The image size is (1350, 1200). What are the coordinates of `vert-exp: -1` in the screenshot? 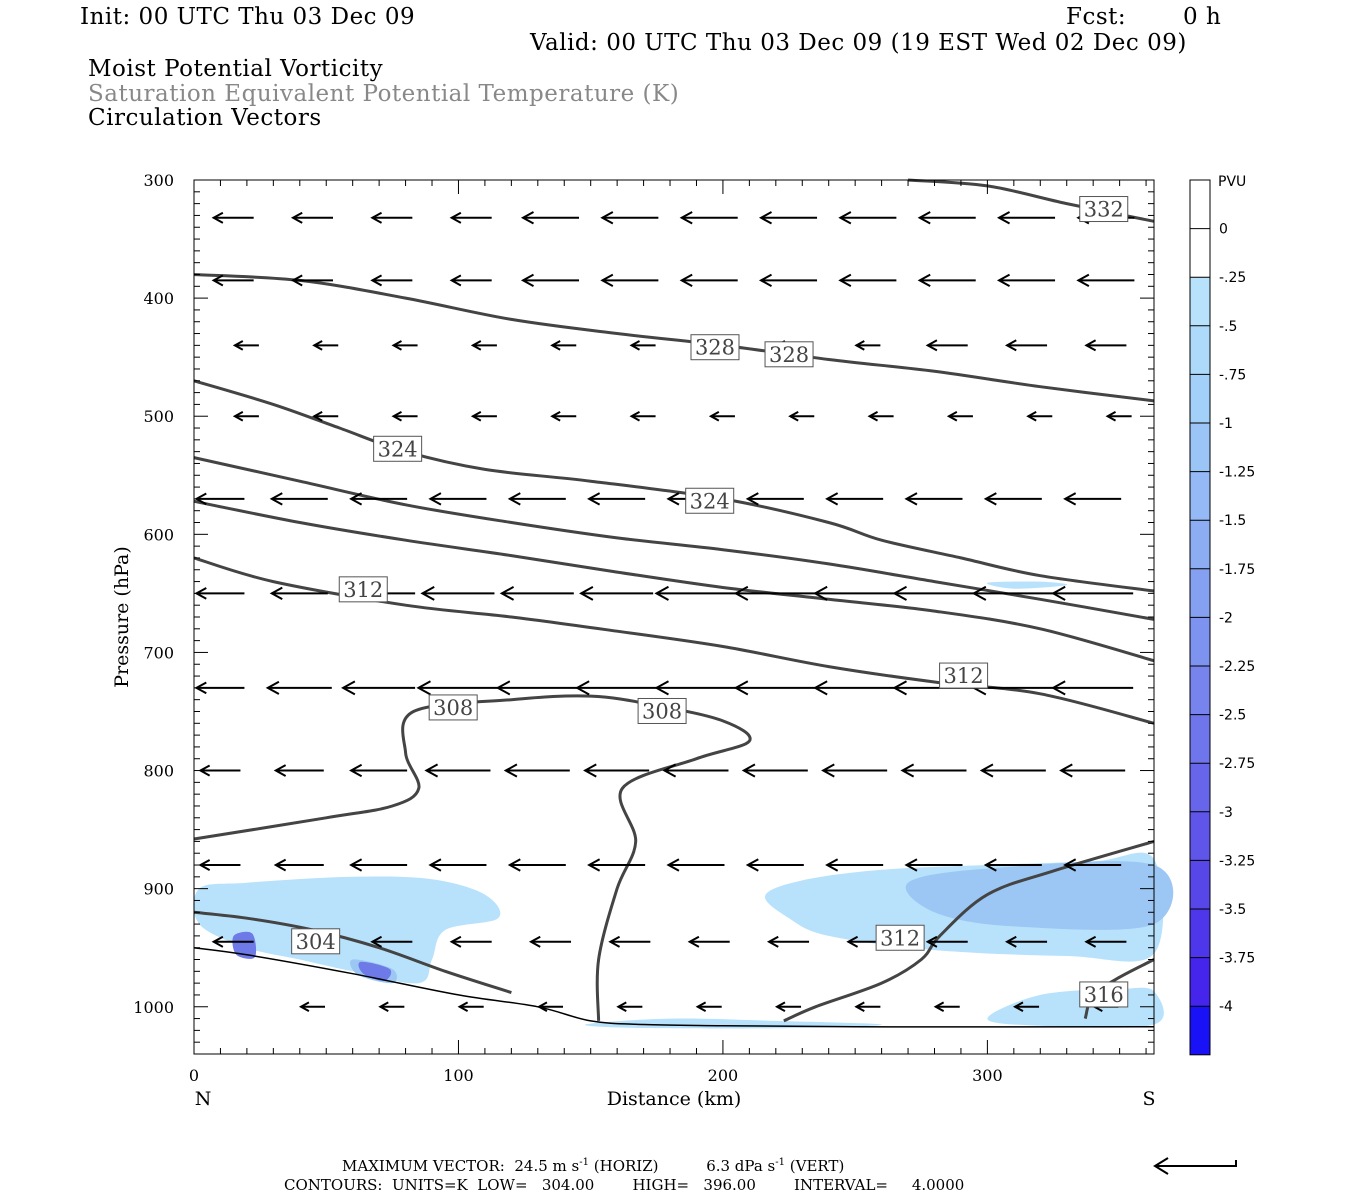 It's located at (780, 1162).